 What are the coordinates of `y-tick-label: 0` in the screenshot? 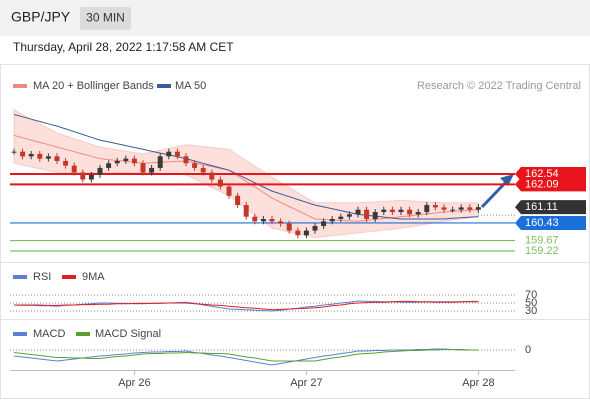 It's located at (528, 350).